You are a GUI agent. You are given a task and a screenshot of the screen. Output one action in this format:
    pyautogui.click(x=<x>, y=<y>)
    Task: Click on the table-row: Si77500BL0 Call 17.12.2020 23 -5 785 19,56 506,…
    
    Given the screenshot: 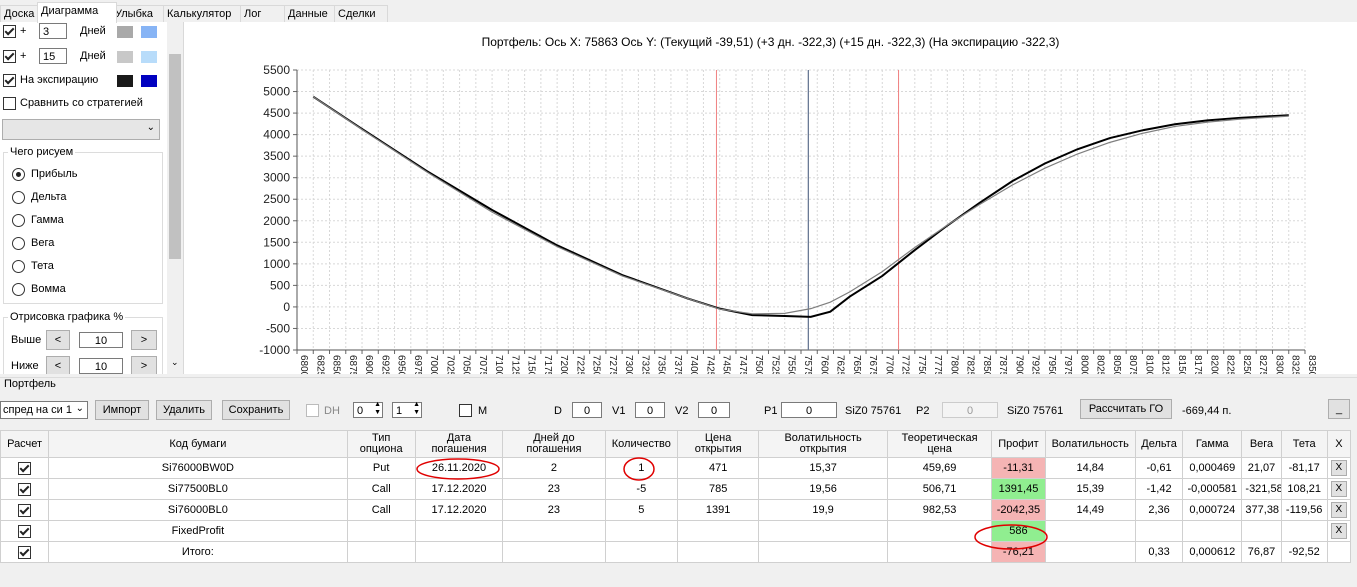 What is the action you would take?
    pyautogui.click(x=676, y=489)
    